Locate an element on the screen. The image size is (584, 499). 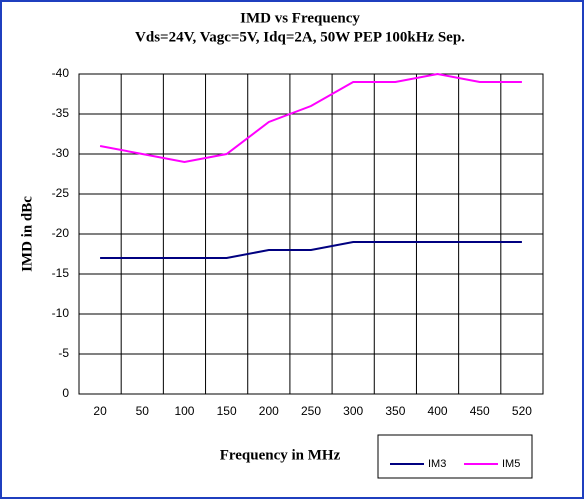
x-axis-label: Frequency in MHz is located at coordinates (280, 455).